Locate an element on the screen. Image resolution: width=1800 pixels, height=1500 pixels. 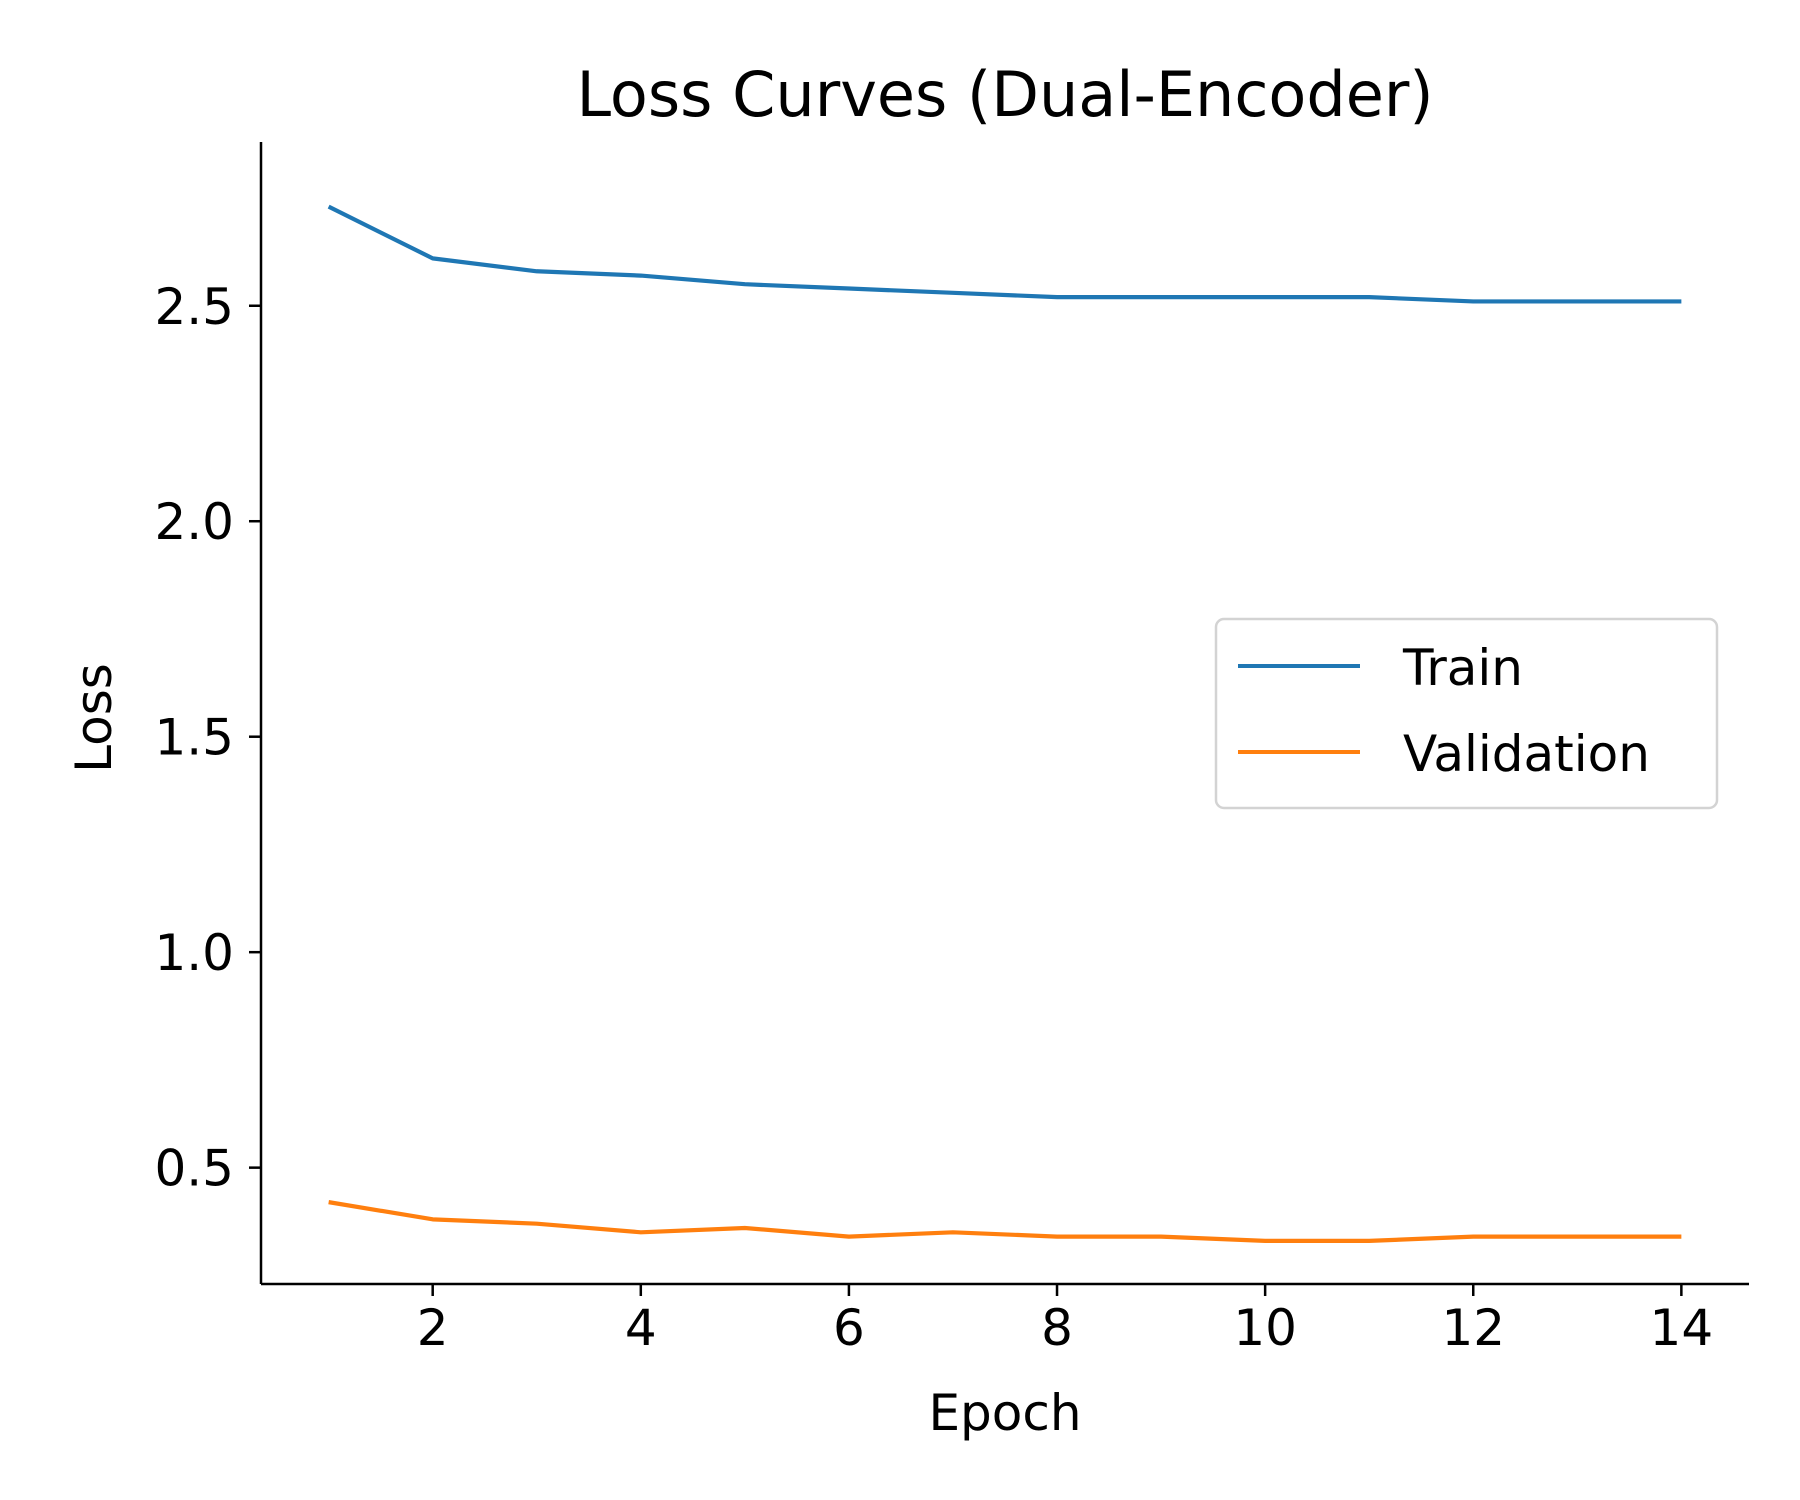
x-tick-label: 8 is located at coordinates (1057, 1328).